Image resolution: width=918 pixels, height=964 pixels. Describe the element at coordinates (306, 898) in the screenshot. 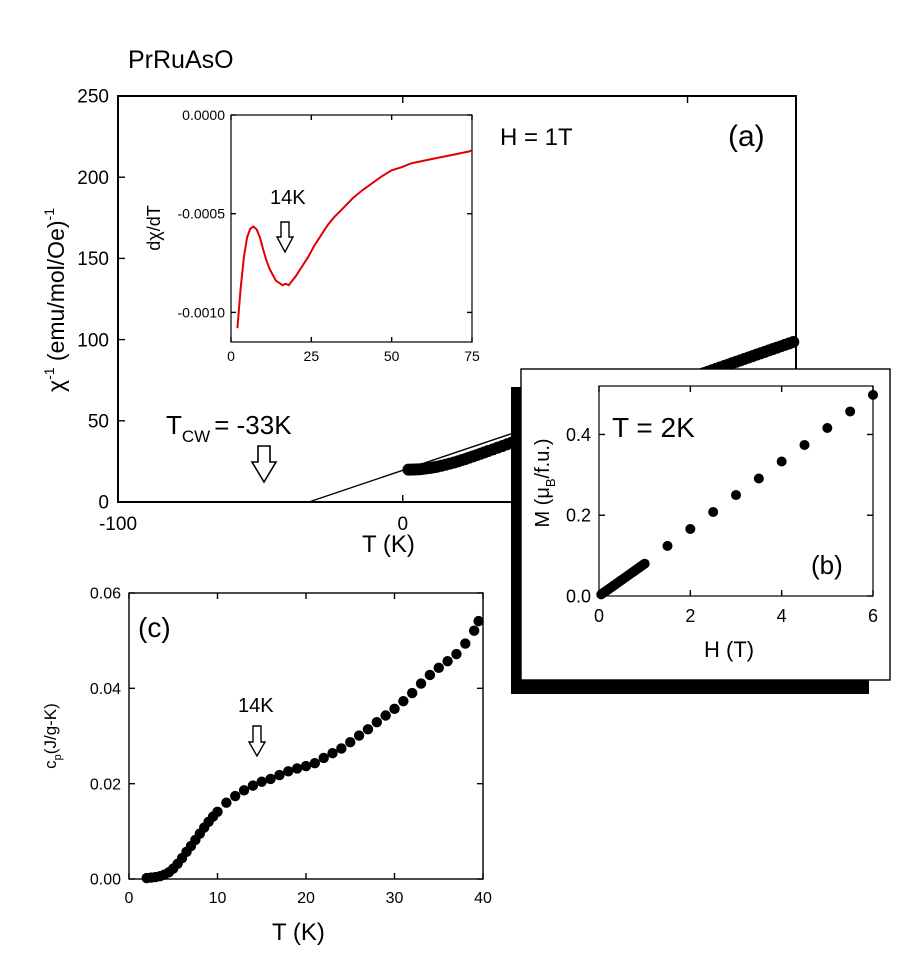

I see `x-tick-label: 20` at that location.